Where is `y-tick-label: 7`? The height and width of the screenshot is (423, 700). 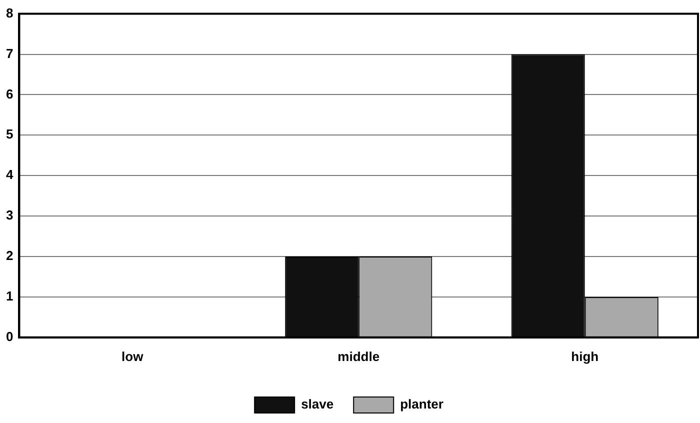 y-tick-label: 7 is located at coordinates (10, 53).